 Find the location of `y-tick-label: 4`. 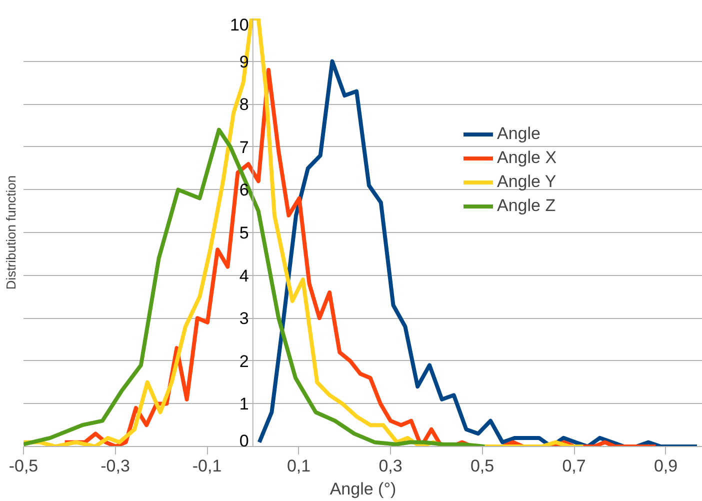

y-tick-label: 4 is located at coordinates (244, 276).